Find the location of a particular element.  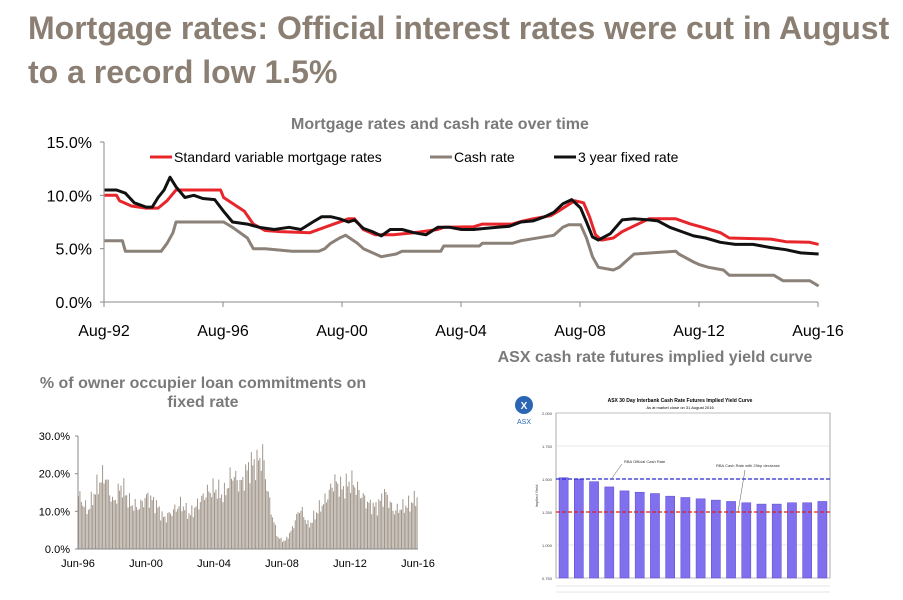

chart1-x-tick-label: Aug-04 is located at coordinates (461, 331).